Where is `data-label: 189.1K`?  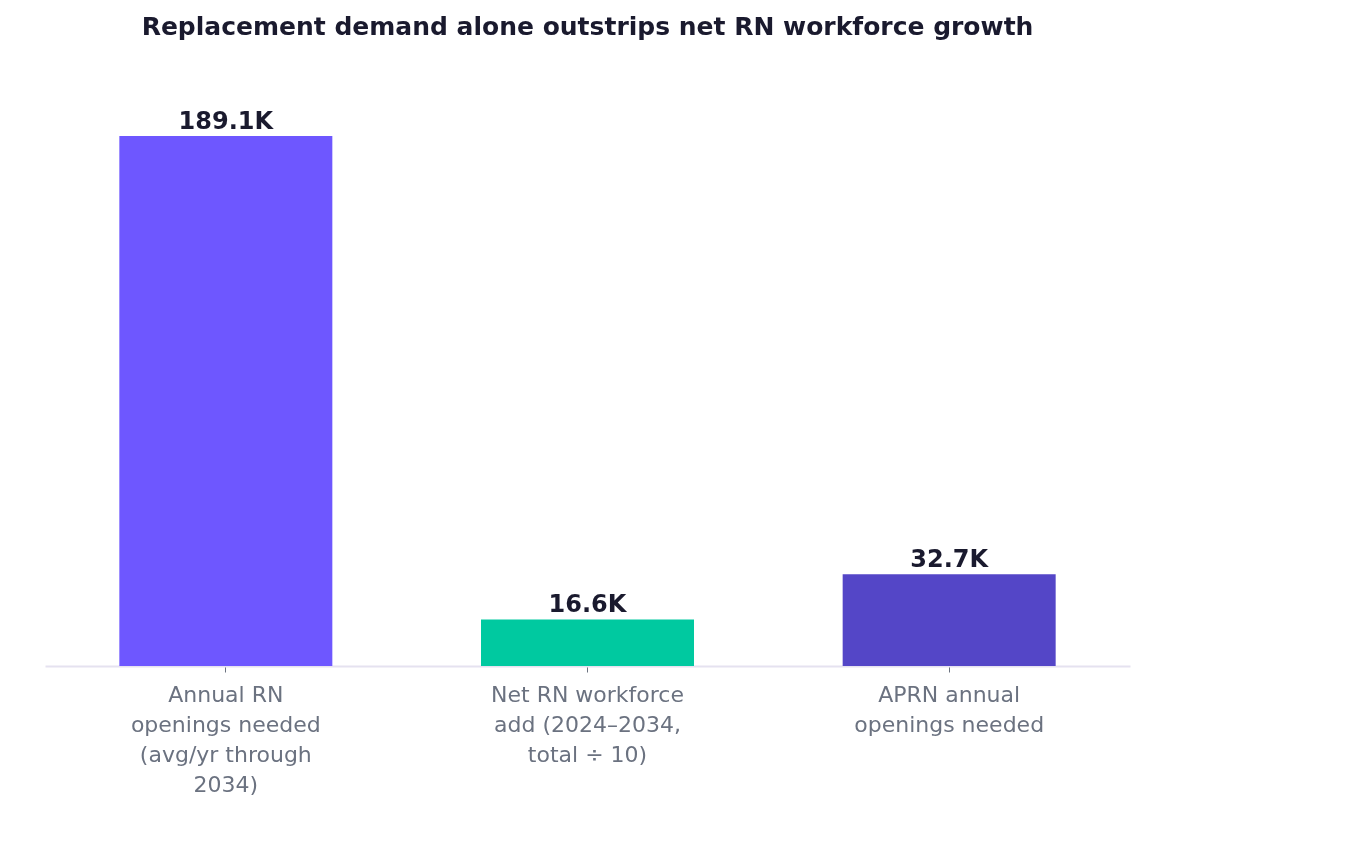 data-label: 189.1K is located at coordinates (226, 121).